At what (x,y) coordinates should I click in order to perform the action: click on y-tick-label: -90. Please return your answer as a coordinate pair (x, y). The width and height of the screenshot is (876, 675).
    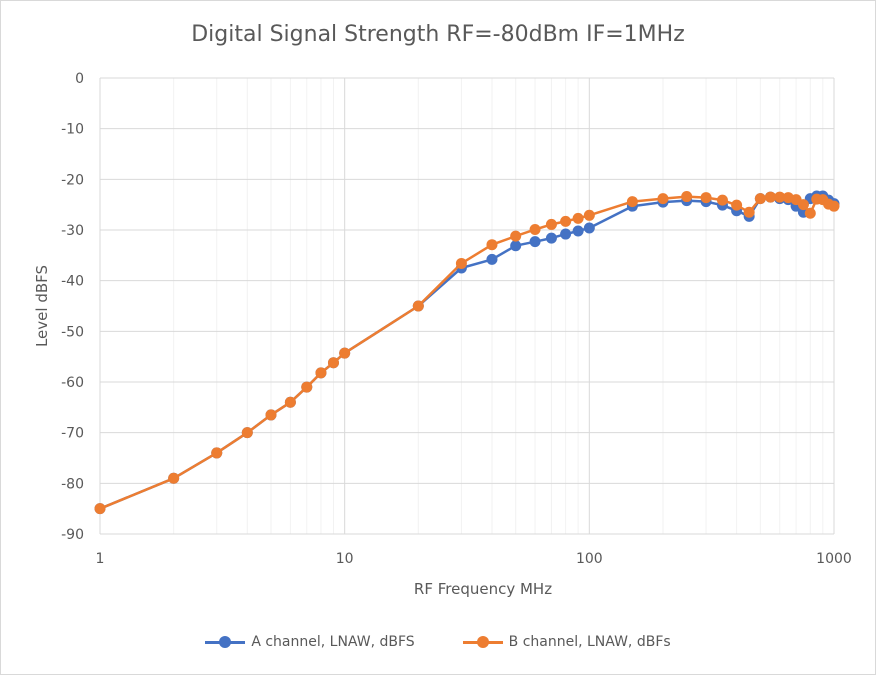
    Looking at the image, I should click on (72, 535).